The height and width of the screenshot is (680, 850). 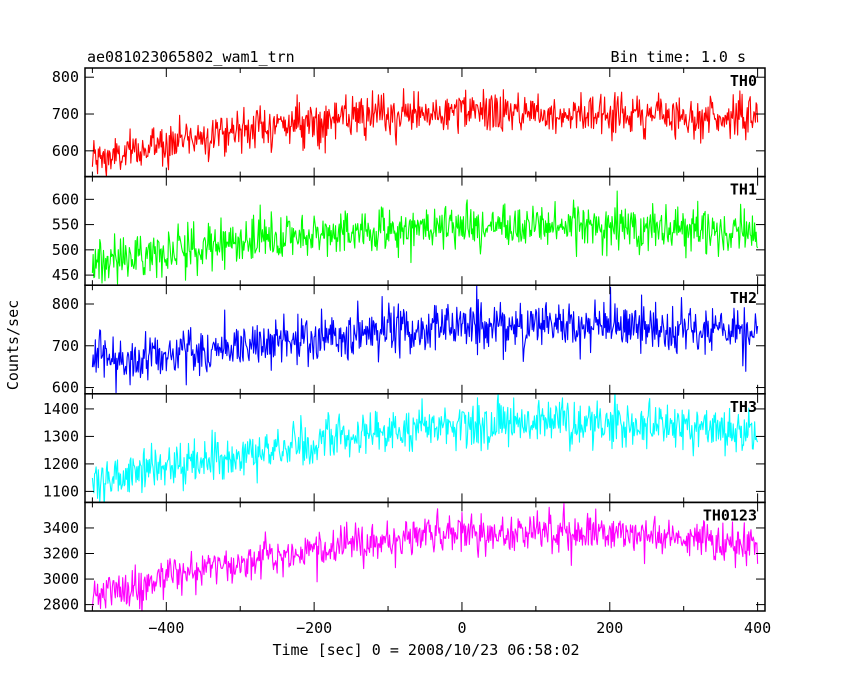 What do you see at coordinates (61, 491) in the screenshot?
I see `y-tick-label: 1100` at bounding box center [61, 491].